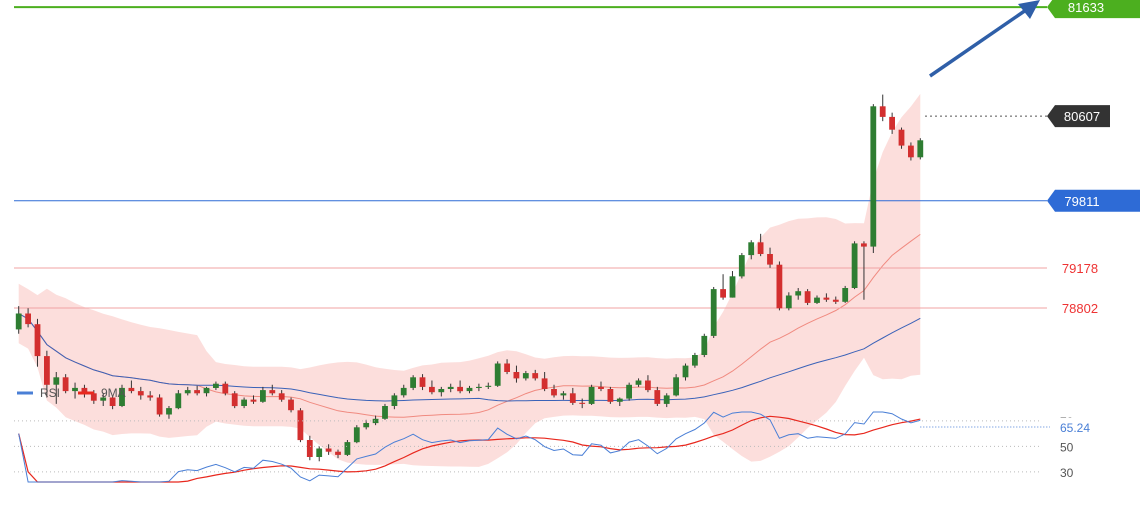 The height and width of the screenshot is (505, 1140). I want to click on level-label-79178: 79178, so click(1080, 268).